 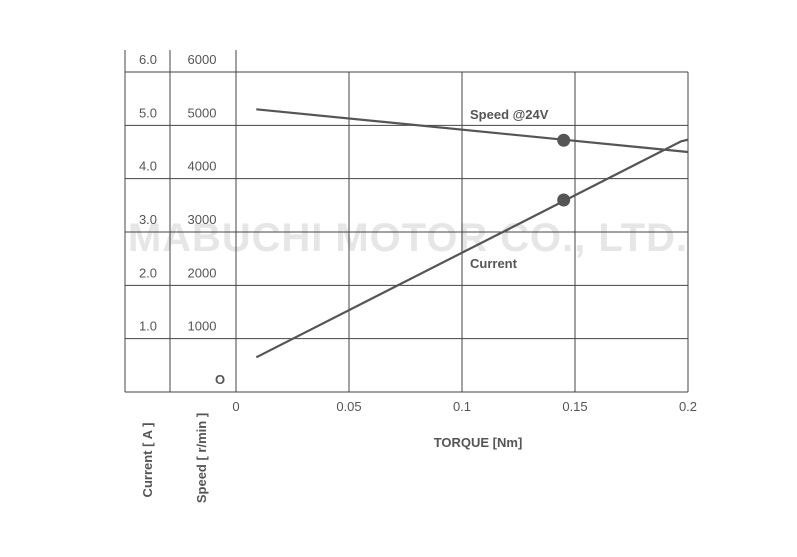 I want to click on speed-tick-label: 6000, so click(x=202, y=59).